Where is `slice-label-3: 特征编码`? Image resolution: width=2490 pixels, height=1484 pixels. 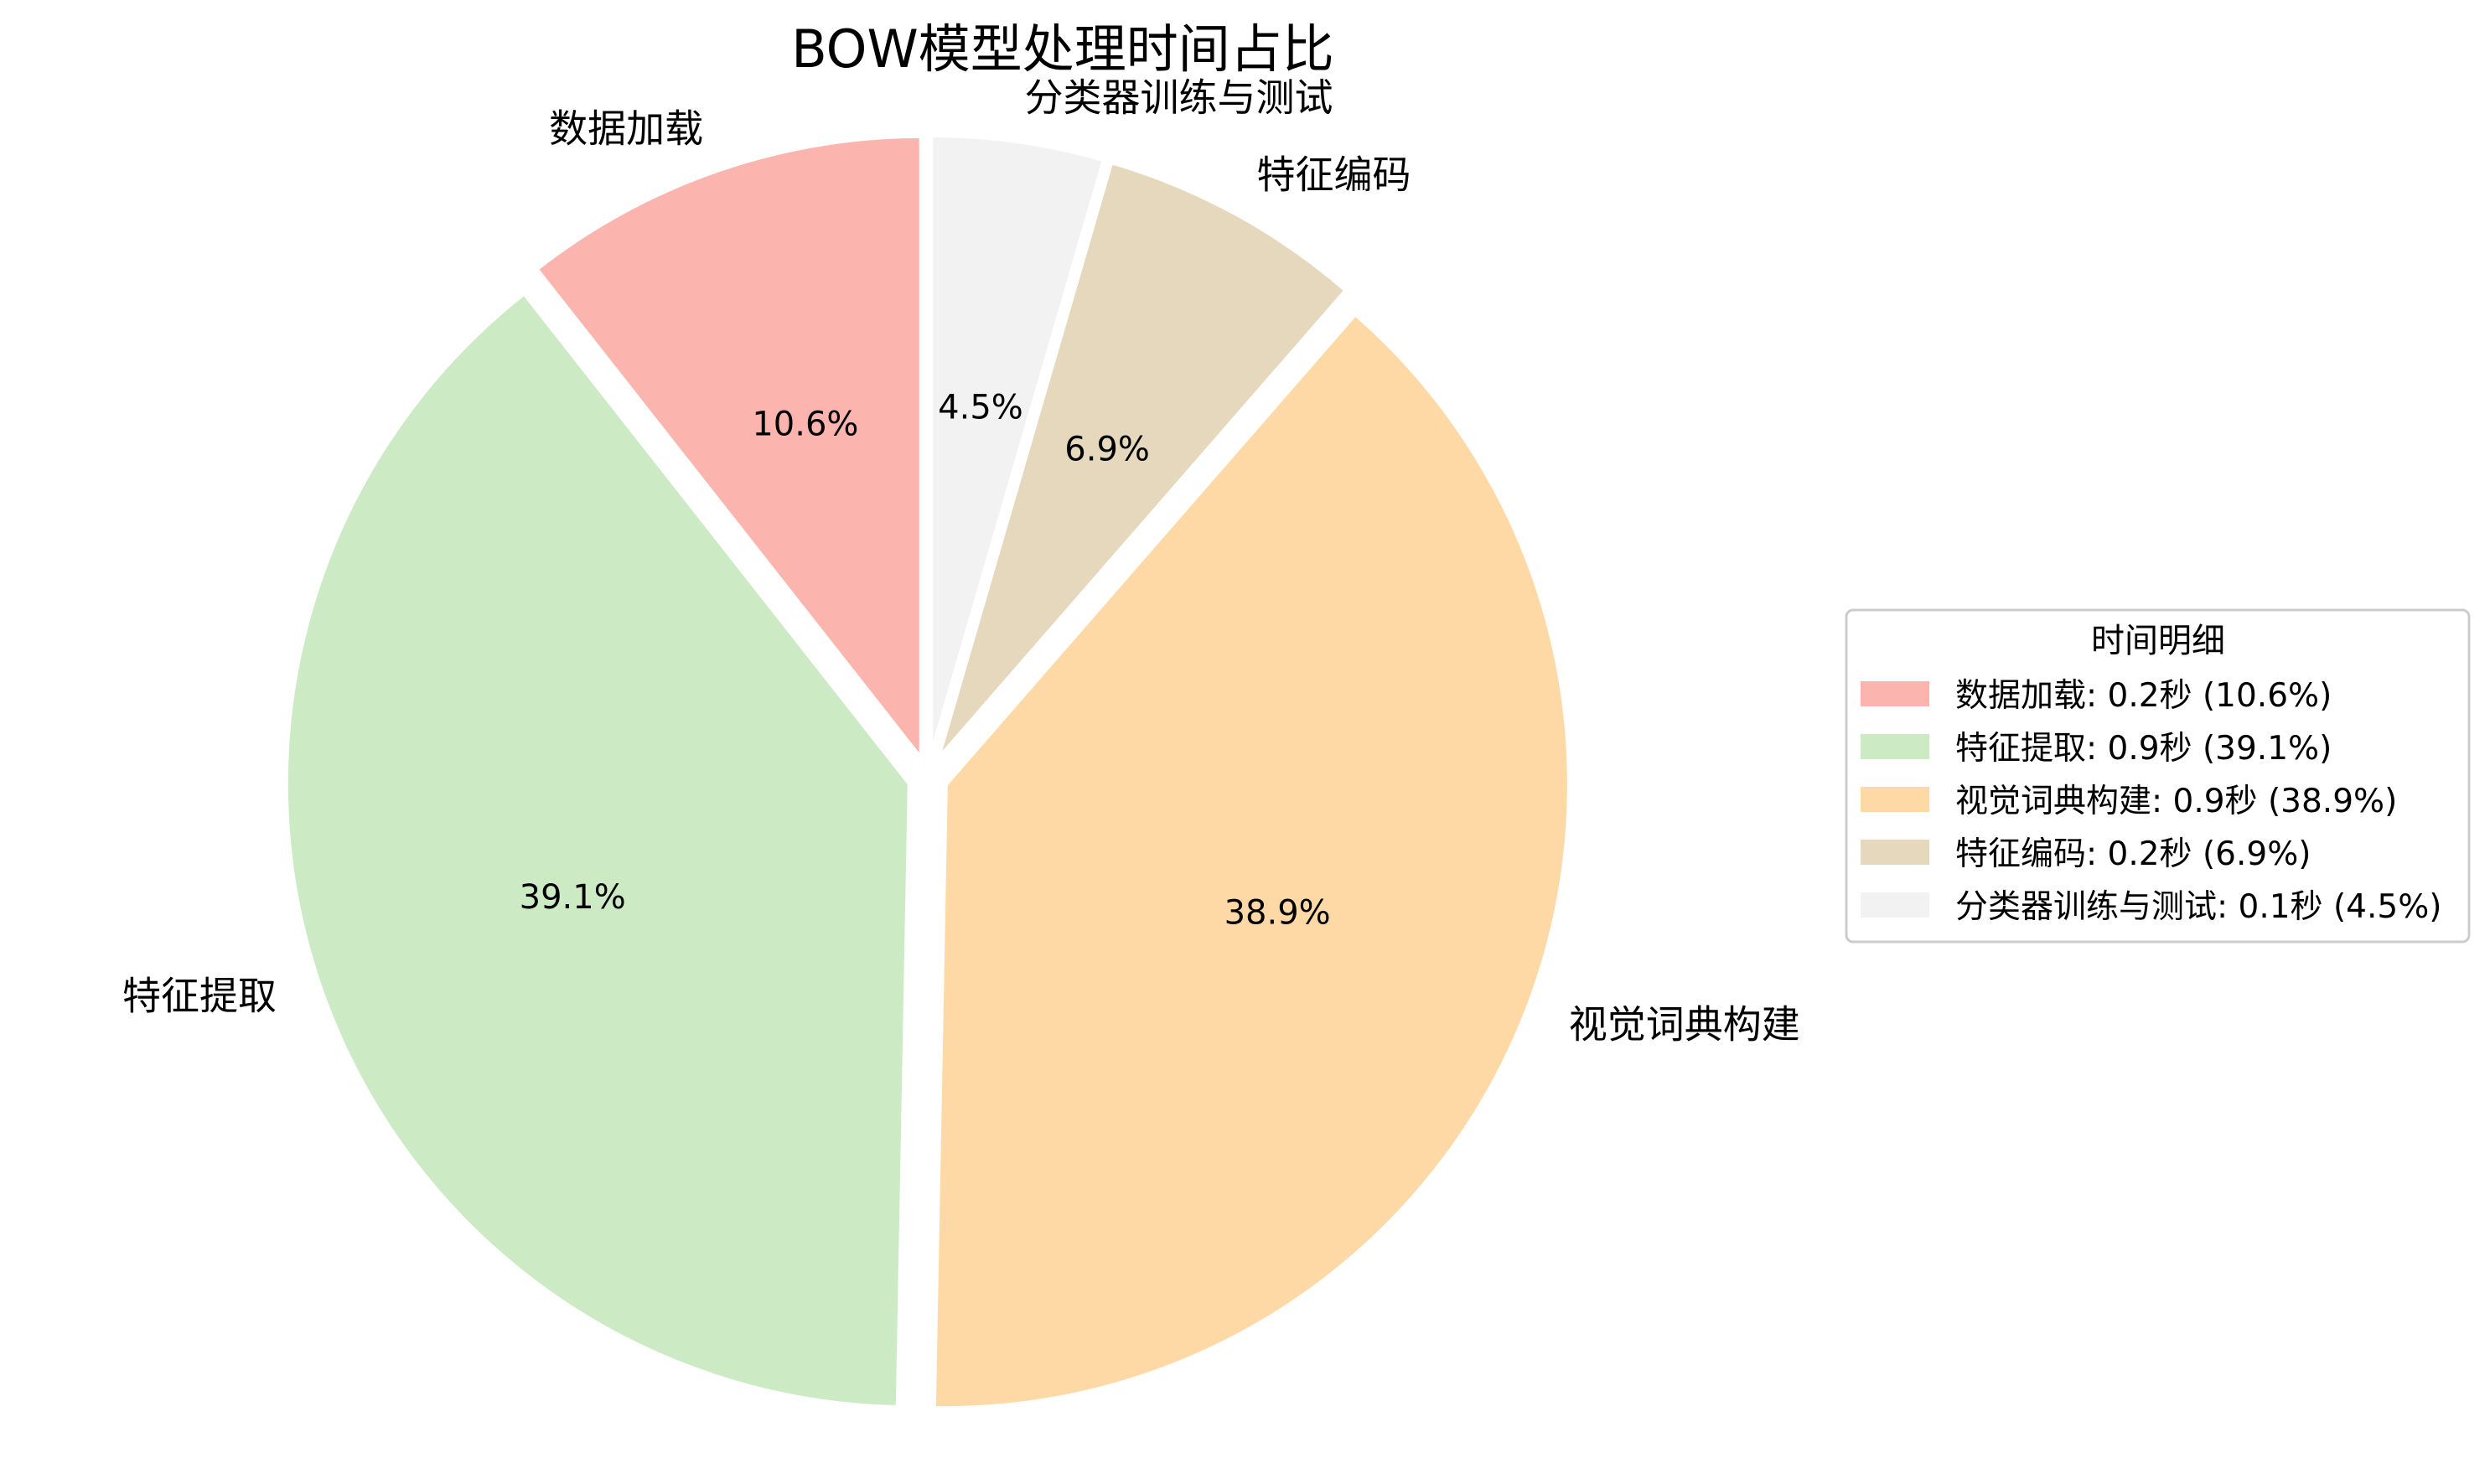
slice-label-3: 特征编码 is located at coordinates (1334, 175).